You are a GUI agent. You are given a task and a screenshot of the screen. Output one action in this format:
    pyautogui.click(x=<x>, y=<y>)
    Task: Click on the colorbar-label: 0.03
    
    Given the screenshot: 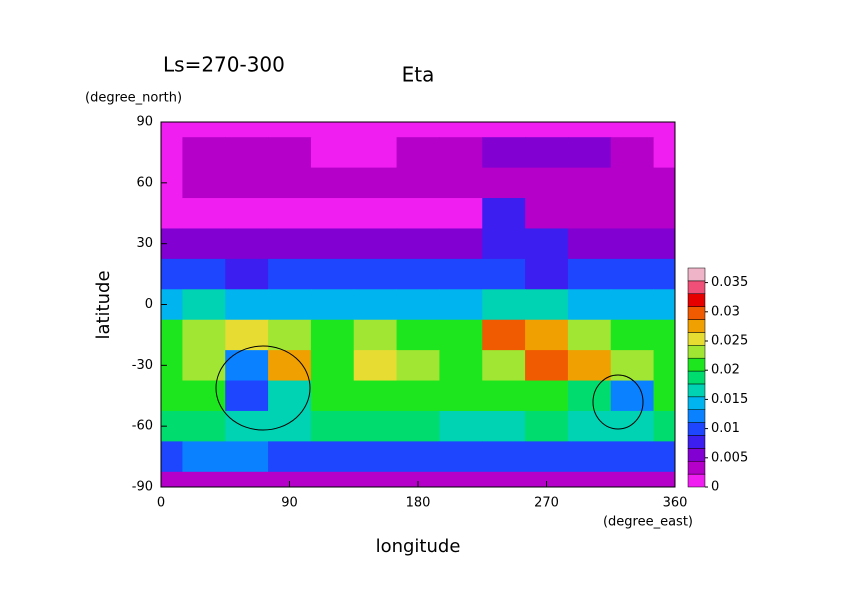 What is the action you would take?
    pyautogui.click(x=725, y=311)
    